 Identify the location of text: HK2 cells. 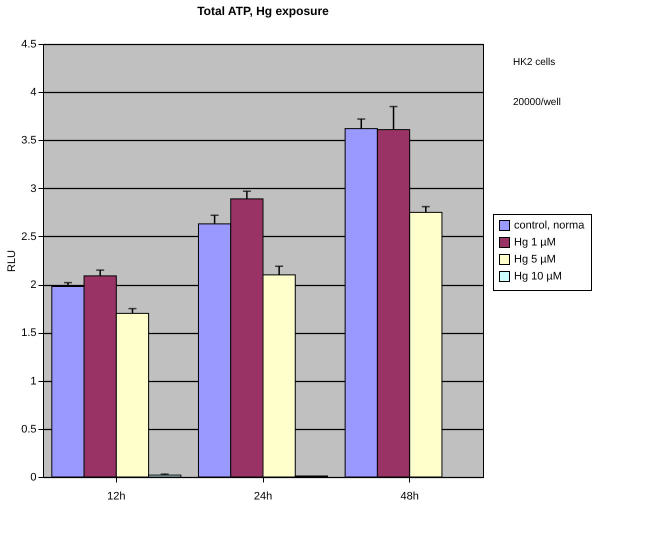
(534, 62).